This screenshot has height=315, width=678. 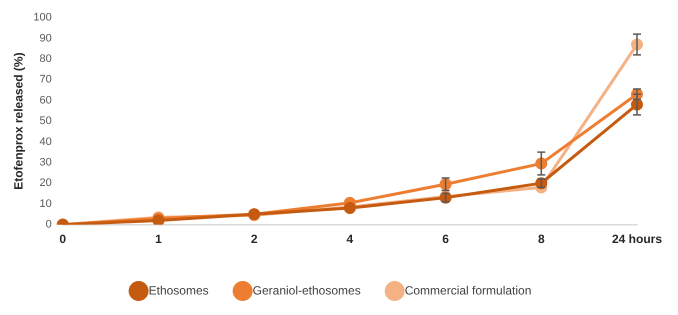 I want to click on y-tick-label: 10, so click(x=46, y=204).